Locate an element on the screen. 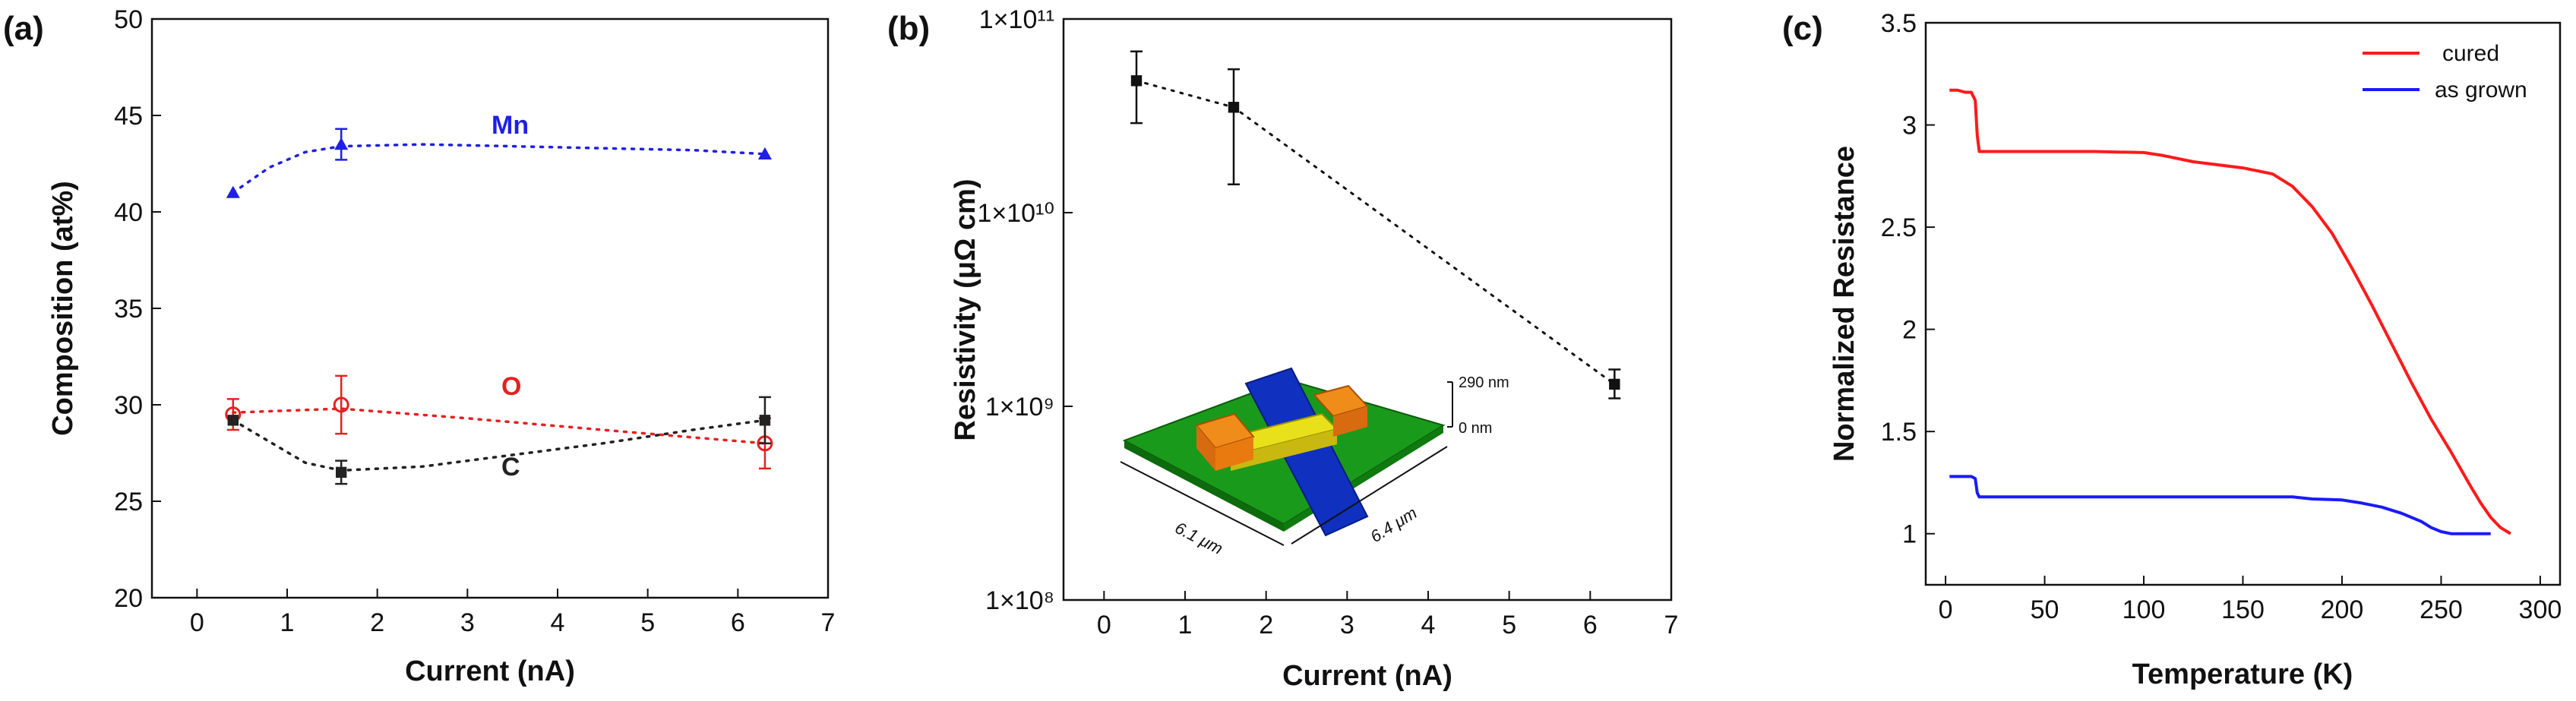 This screenshot has width=2576, height=701. panel-c-x-tick-label: 100 is located at coordinates (2144, 609).